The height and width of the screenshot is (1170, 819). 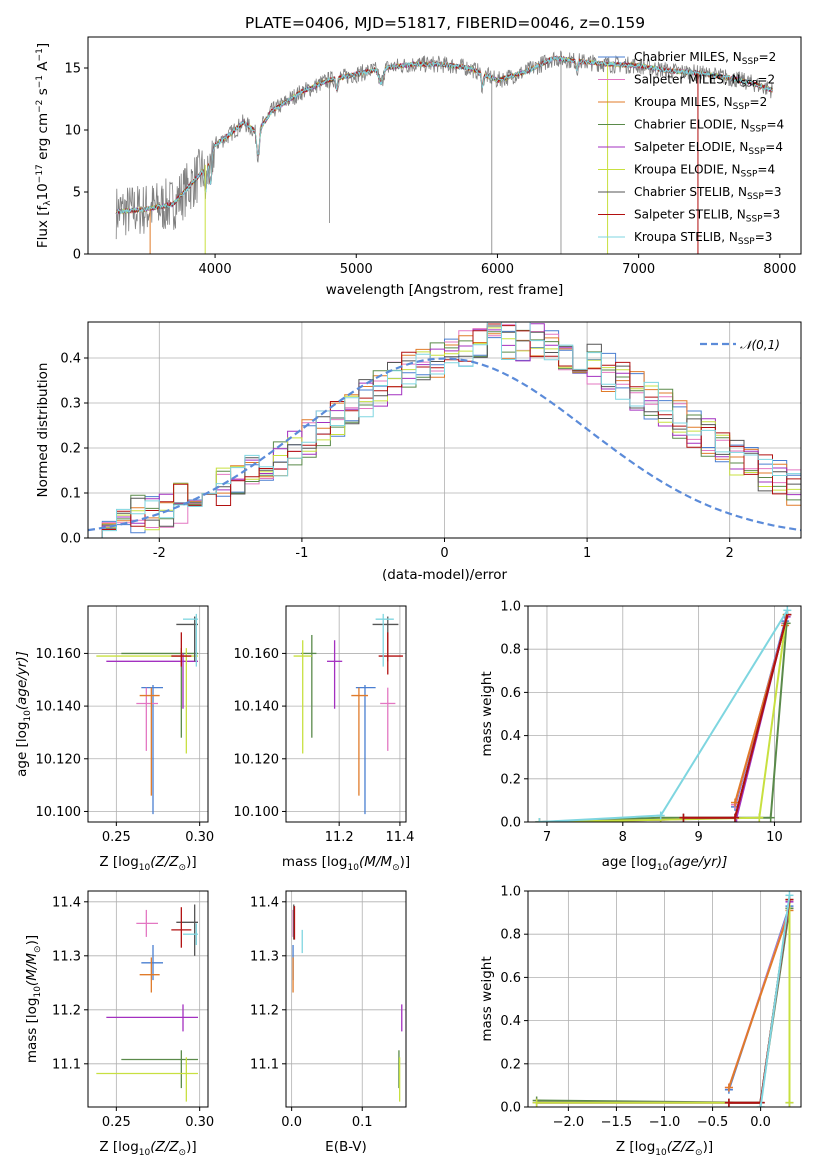 I want to click on weight-vs-Z-xtick-label: −0.5, so click(x=713, y=1122).